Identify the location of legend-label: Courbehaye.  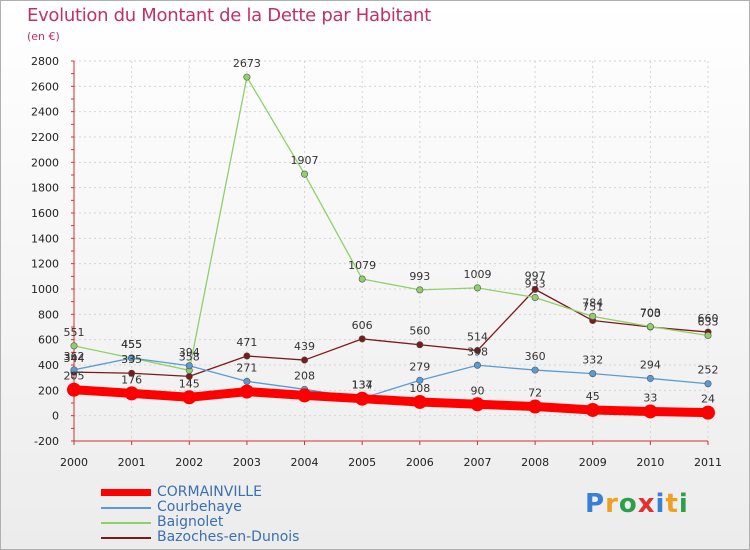
(199, 507).